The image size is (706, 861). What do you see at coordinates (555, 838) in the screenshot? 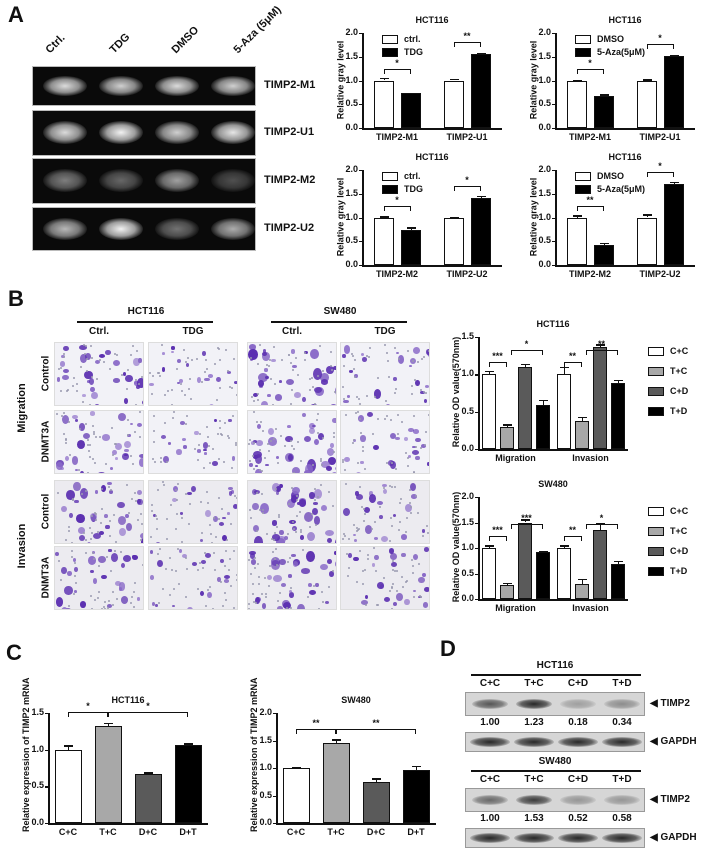
I see `blot-loading` at bounding box center [555, 838].